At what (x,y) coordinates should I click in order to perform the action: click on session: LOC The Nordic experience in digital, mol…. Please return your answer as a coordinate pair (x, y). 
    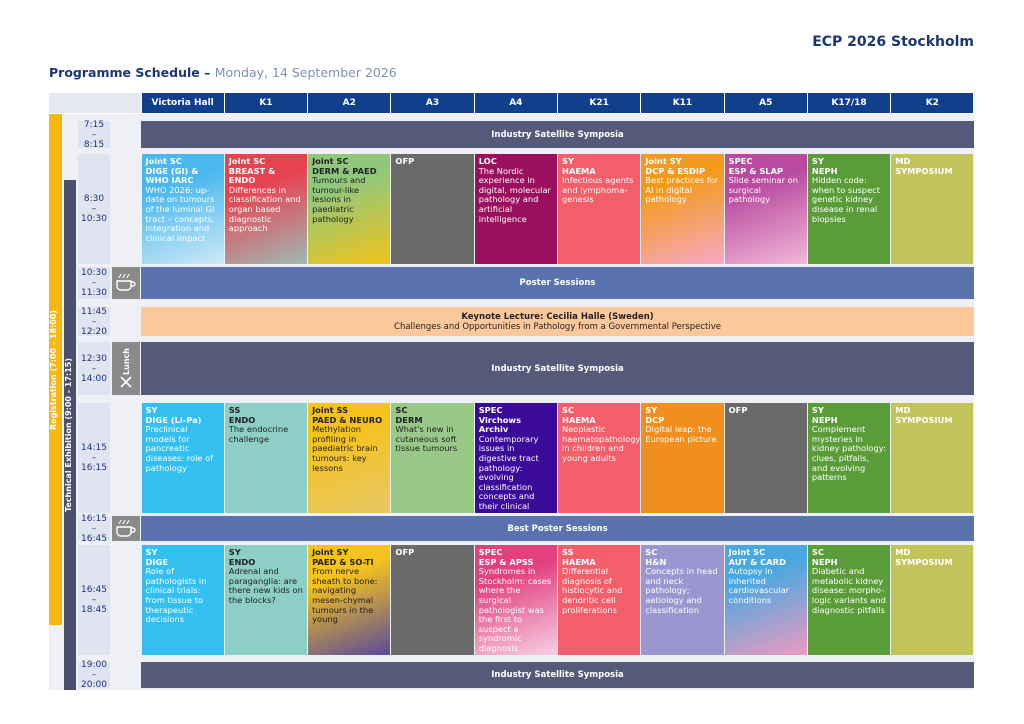
    Looking at the image, I should click on (515, 209).